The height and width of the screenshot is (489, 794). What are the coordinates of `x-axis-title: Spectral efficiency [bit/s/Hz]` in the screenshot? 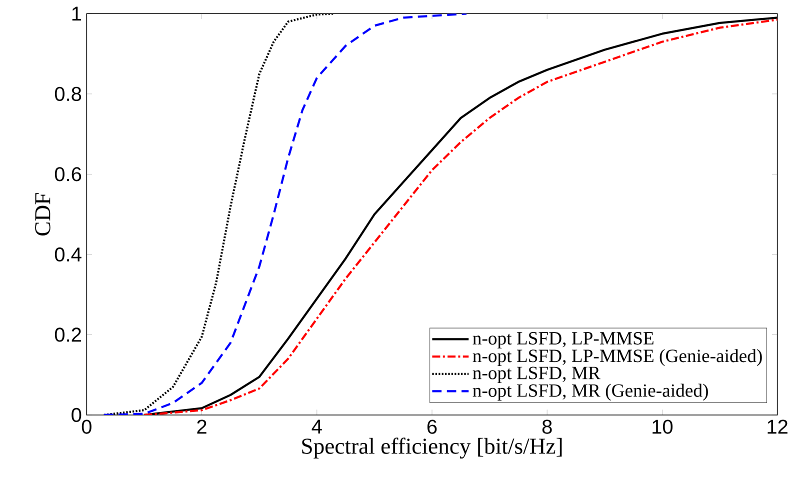 It's located at (432, 448).